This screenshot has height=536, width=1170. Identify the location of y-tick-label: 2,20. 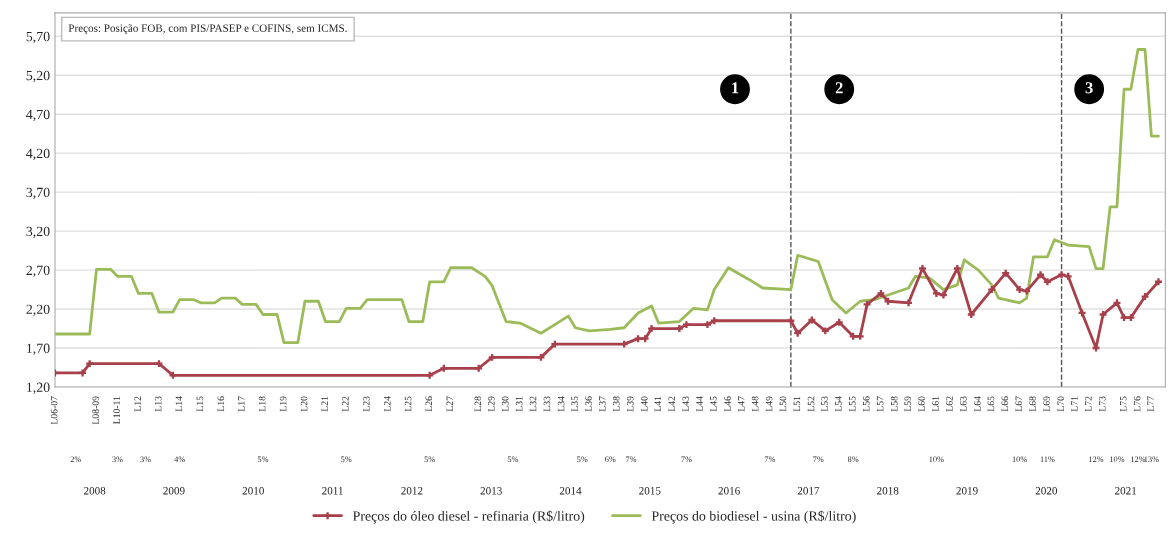
(38, 310).